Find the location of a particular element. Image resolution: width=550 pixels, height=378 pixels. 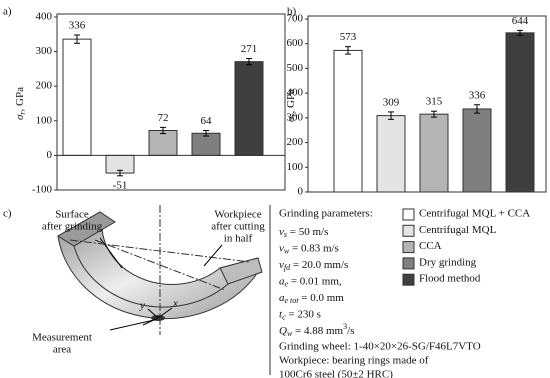

data-label: -51 is located at coordinates (120, 185).